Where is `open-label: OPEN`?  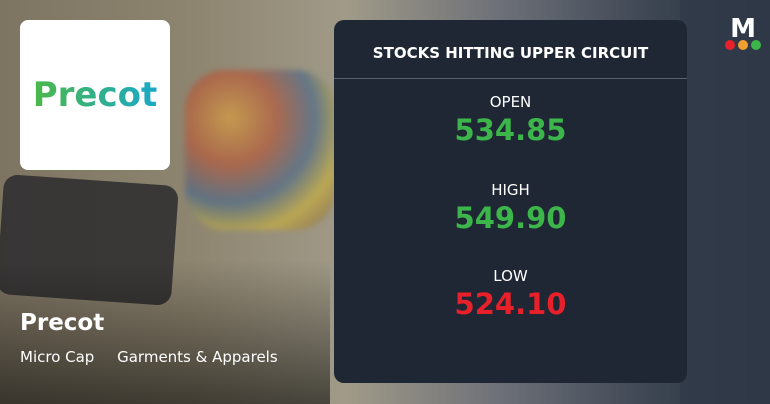 open-label: OPEN is located at coordinates (510, 102).